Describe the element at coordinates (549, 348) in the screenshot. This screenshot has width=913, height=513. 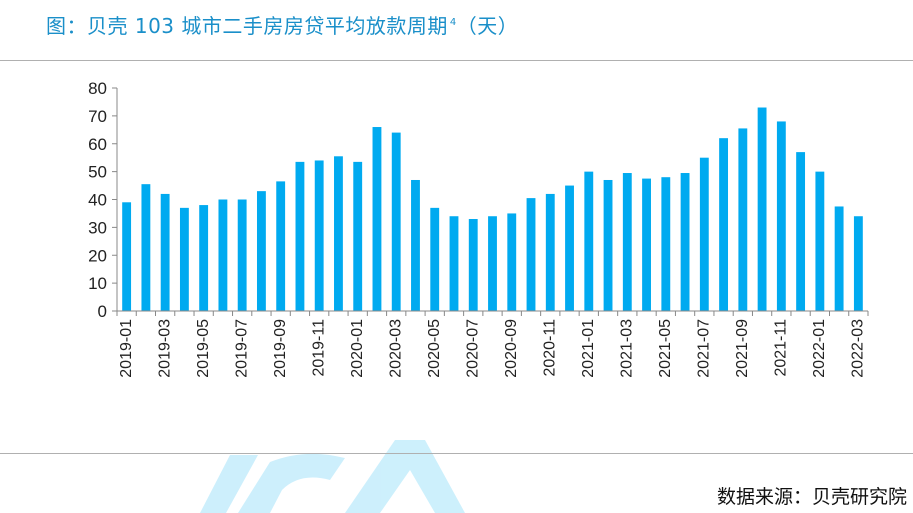
I see `x-tick-label: 2020-11` at that location.